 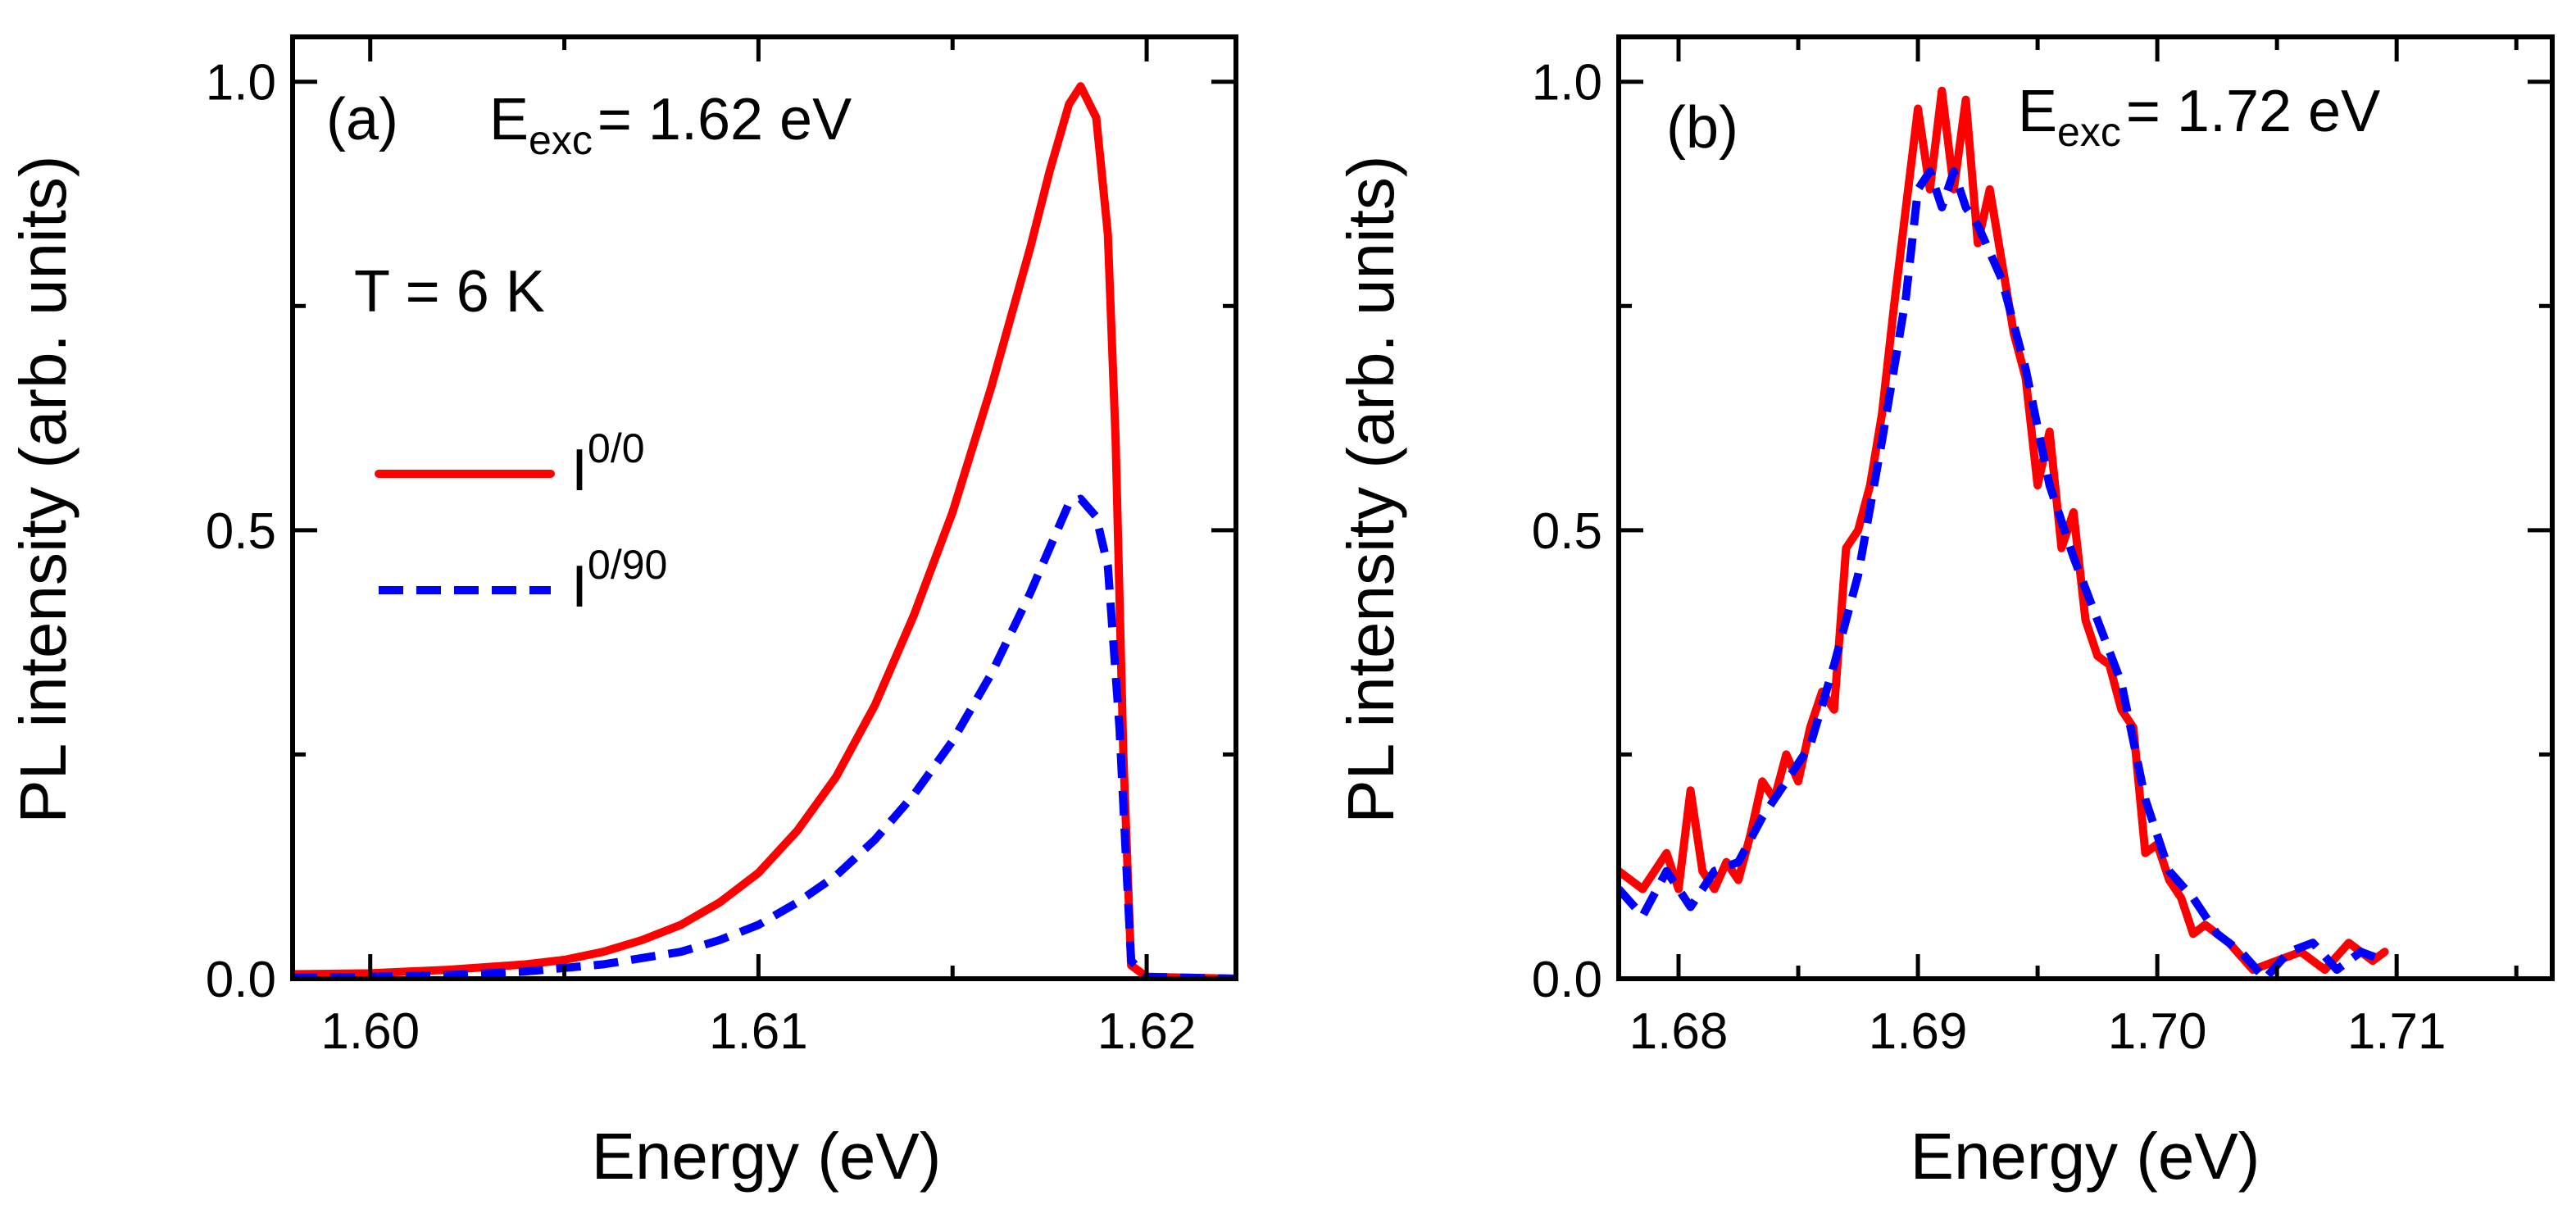 I want to click on panel-b-xtick-label: 1.71, so click(x=2397, y=1031).